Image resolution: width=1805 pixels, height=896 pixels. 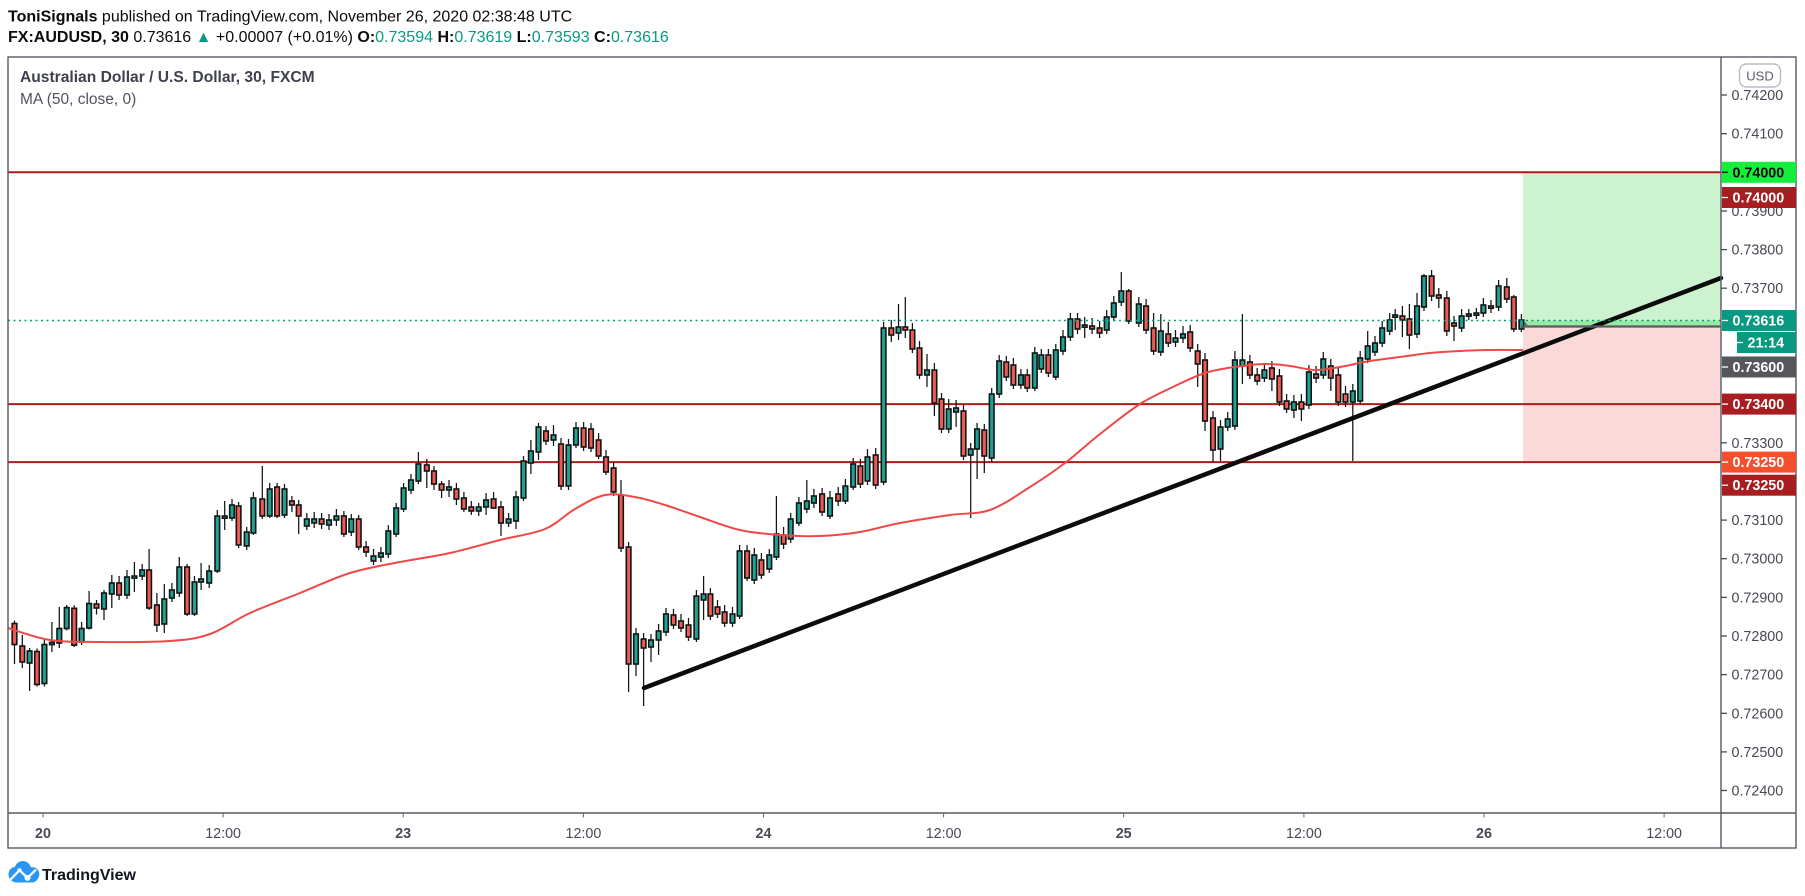 What do you see at coordinates (43, 834) in the screenshot?
I see `svg-text: 20` at bounding box center [43, 834].